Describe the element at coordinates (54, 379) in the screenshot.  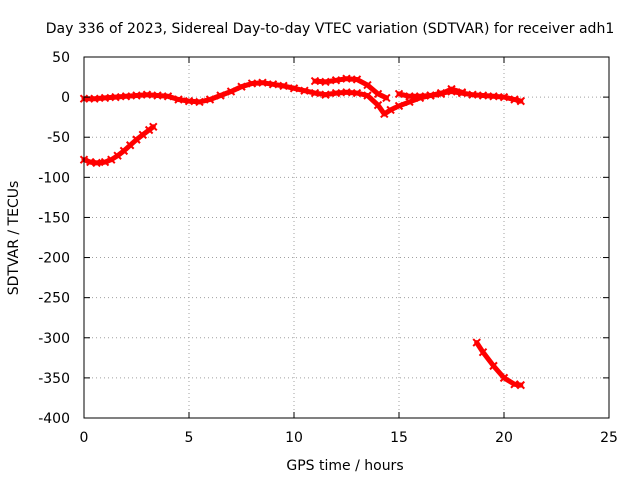
I see `y-tick-label: -350` at that location.